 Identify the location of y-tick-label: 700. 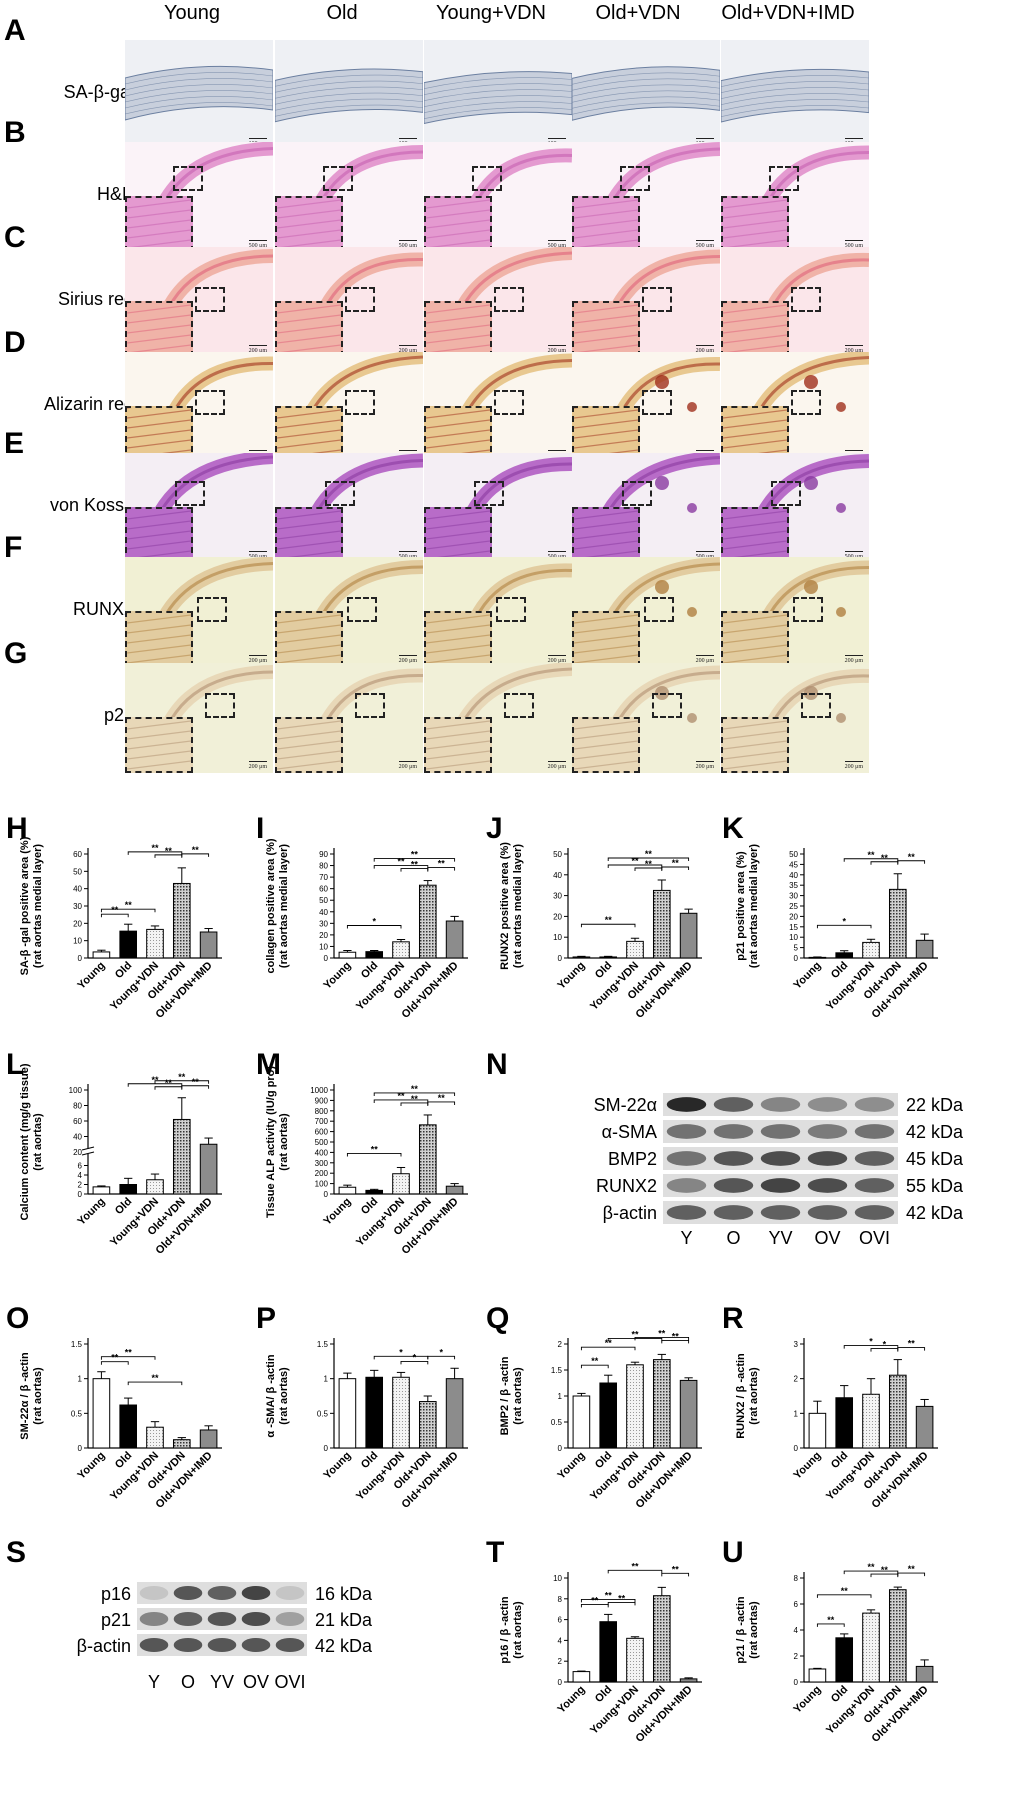
(322, 1121).